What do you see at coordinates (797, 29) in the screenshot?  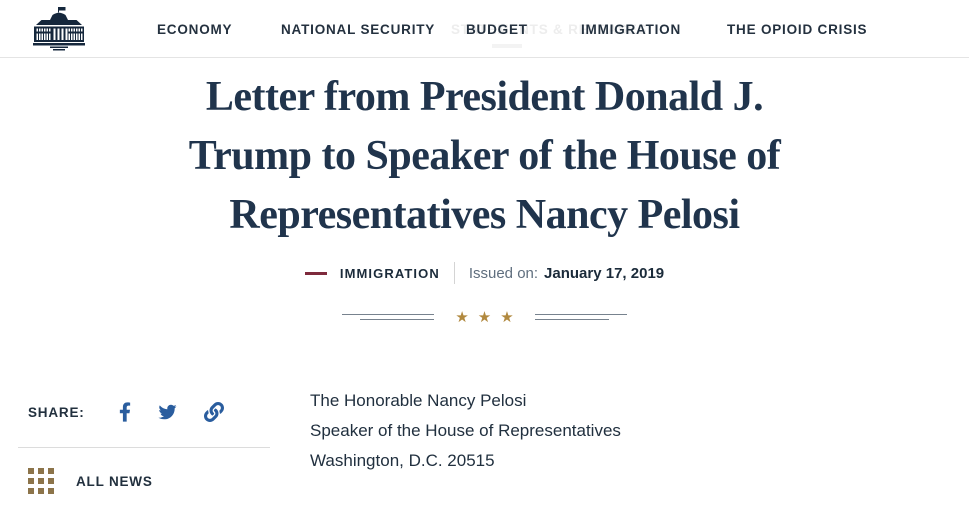 I see `nav-item-opioid-crisis: THE OPIOID CRISIS` at bounding box center [797, 29].